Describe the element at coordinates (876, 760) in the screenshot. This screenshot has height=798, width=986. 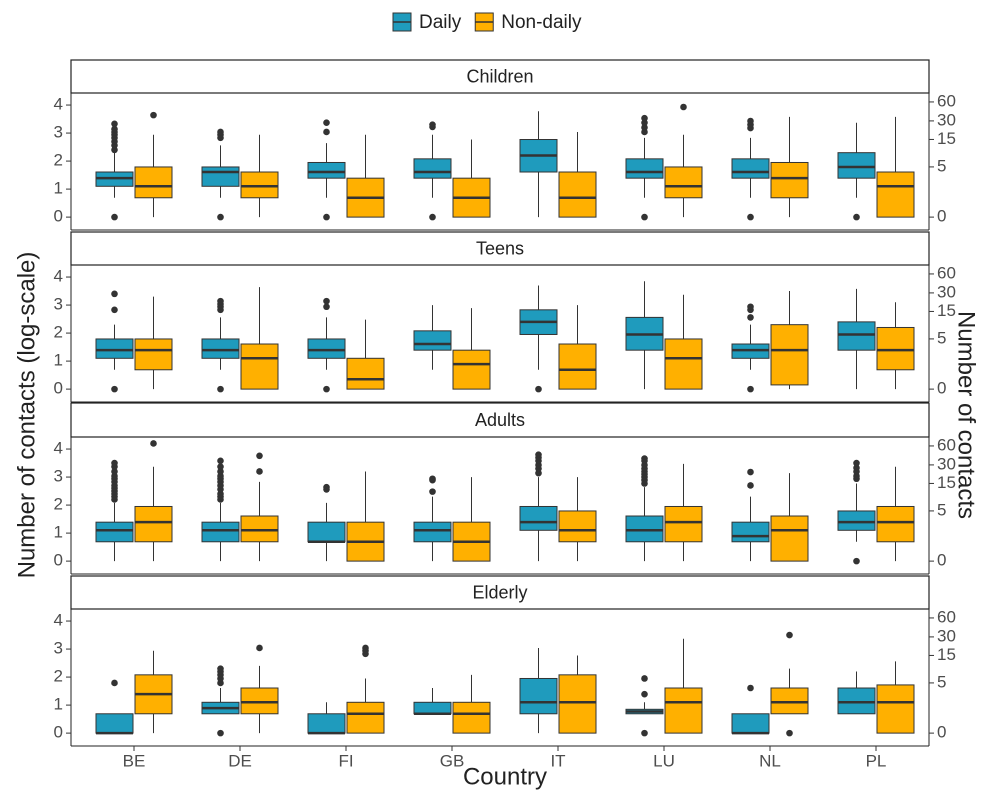
I see `x-tick-label: PL` at that location.